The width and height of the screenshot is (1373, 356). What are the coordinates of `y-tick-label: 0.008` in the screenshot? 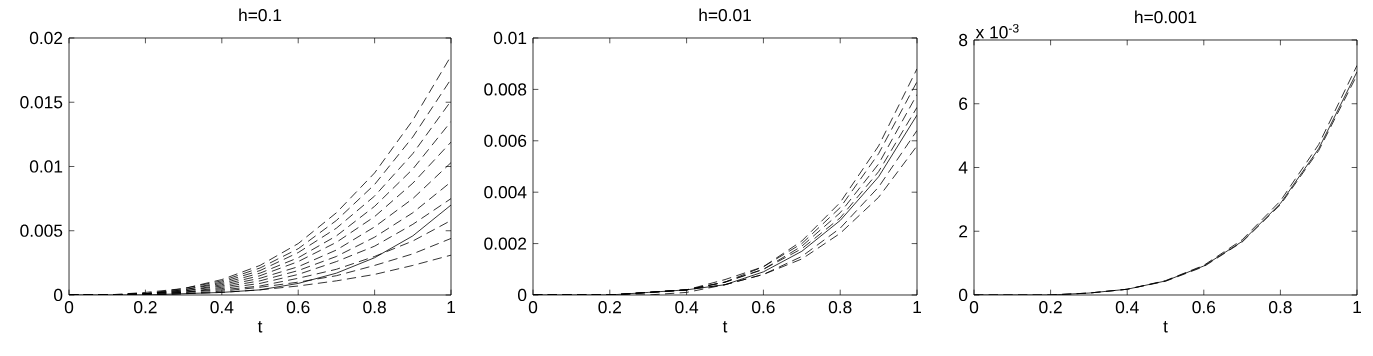 It's located at (505, 89).